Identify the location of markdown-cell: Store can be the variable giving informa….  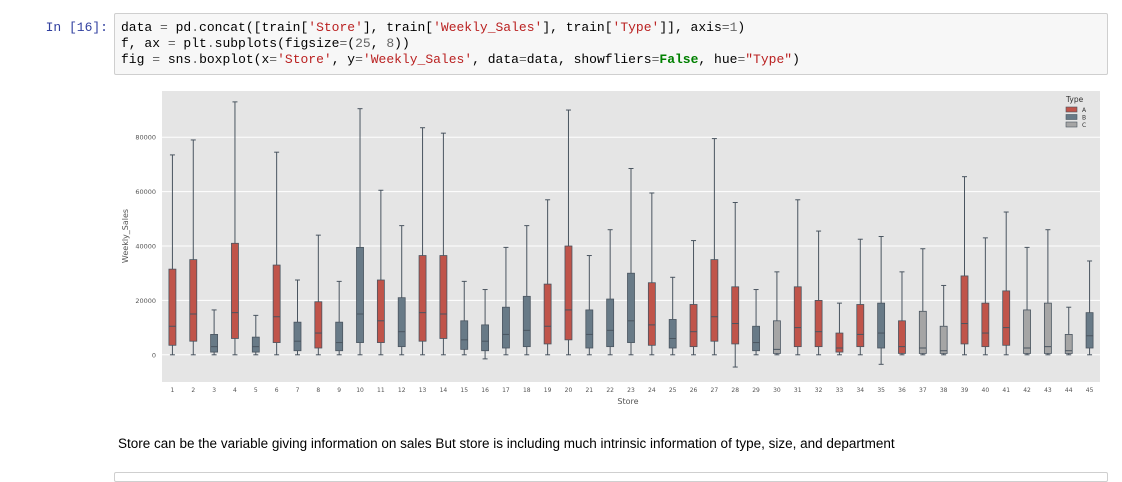
(506, 443).